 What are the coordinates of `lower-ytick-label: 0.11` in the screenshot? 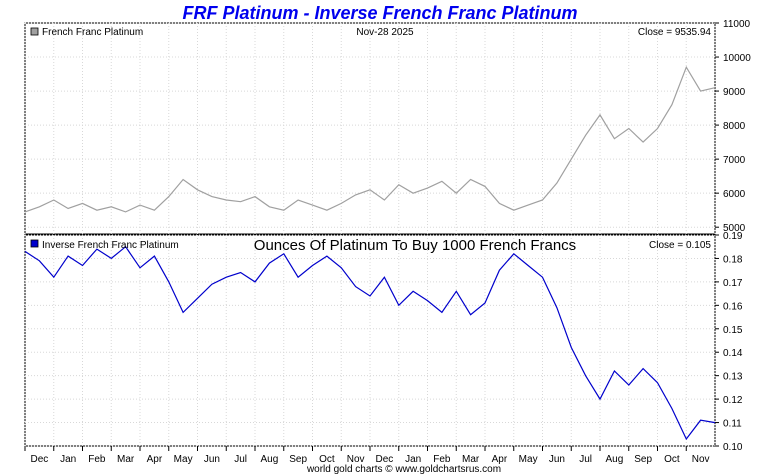 It's located at (732, 424).